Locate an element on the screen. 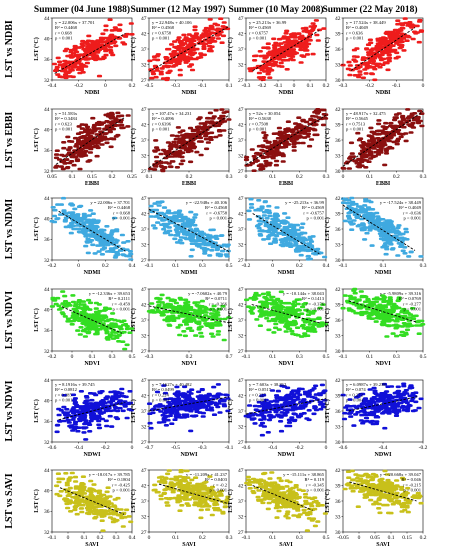 The image size is (455, 550). y-tick-label: 40 is located at coordinates (47, 219).